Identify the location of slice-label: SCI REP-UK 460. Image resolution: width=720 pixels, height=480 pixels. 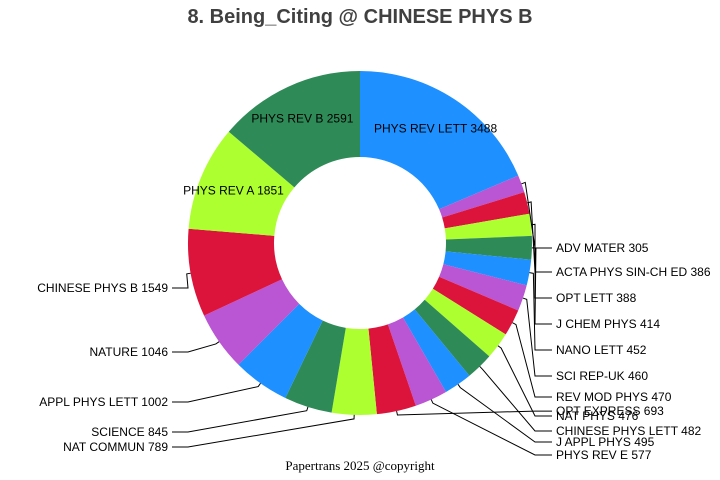
(602, 376).